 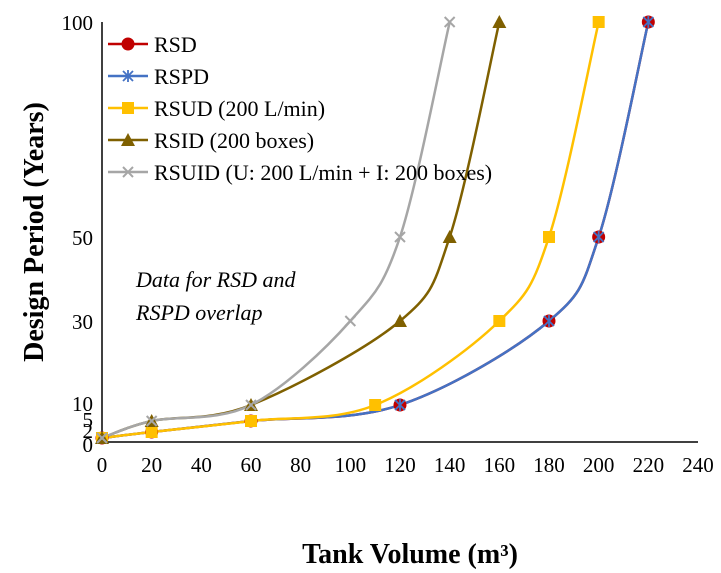 What do you see at coordinates (82, 322) in the screenshot?
I see `y-tick-label: 30` at bounding box center [82, 322].